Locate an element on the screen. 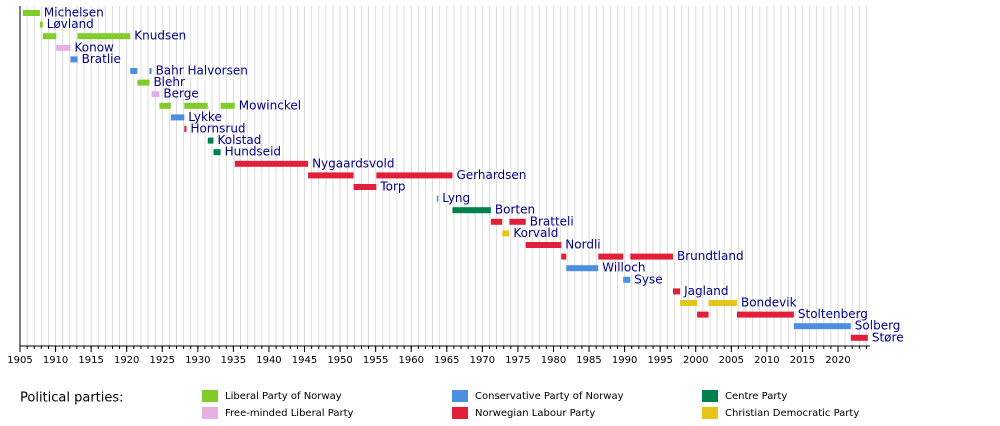 This screenshot has height=426, width=1000. x-tick-label: 1925 is located at coordinates (162, 360).